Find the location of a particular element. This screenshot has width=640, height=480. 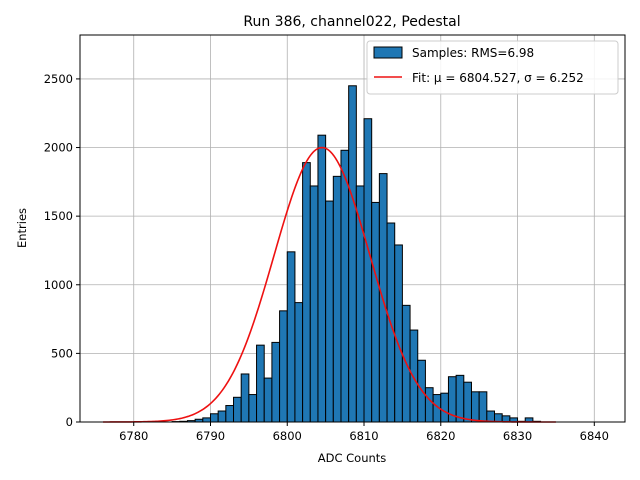

x-tick-label: 6790 is located at coordinates (210, 436).